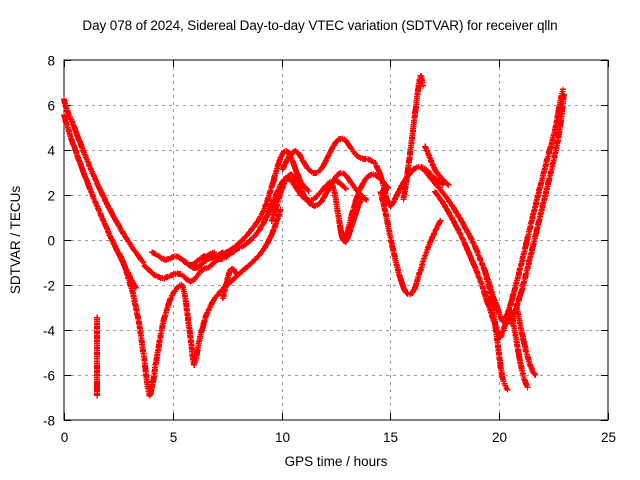  I want to click on y-tick-label: -4, so click(49, 331).